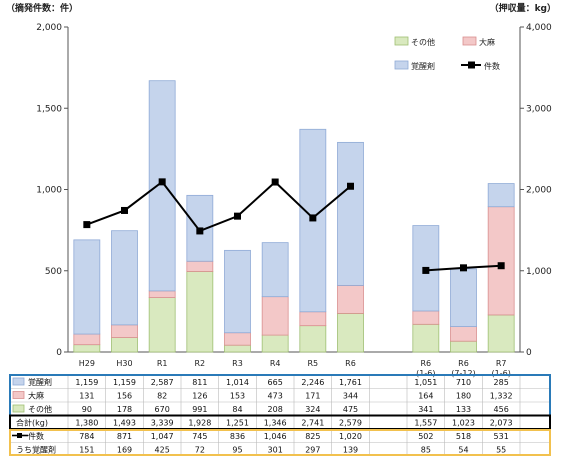 The height and width of the screenshot is (462, 562). Describe the element at coordinates (312, 395) in the screenshot. I see `table-cell: 171` at that location.